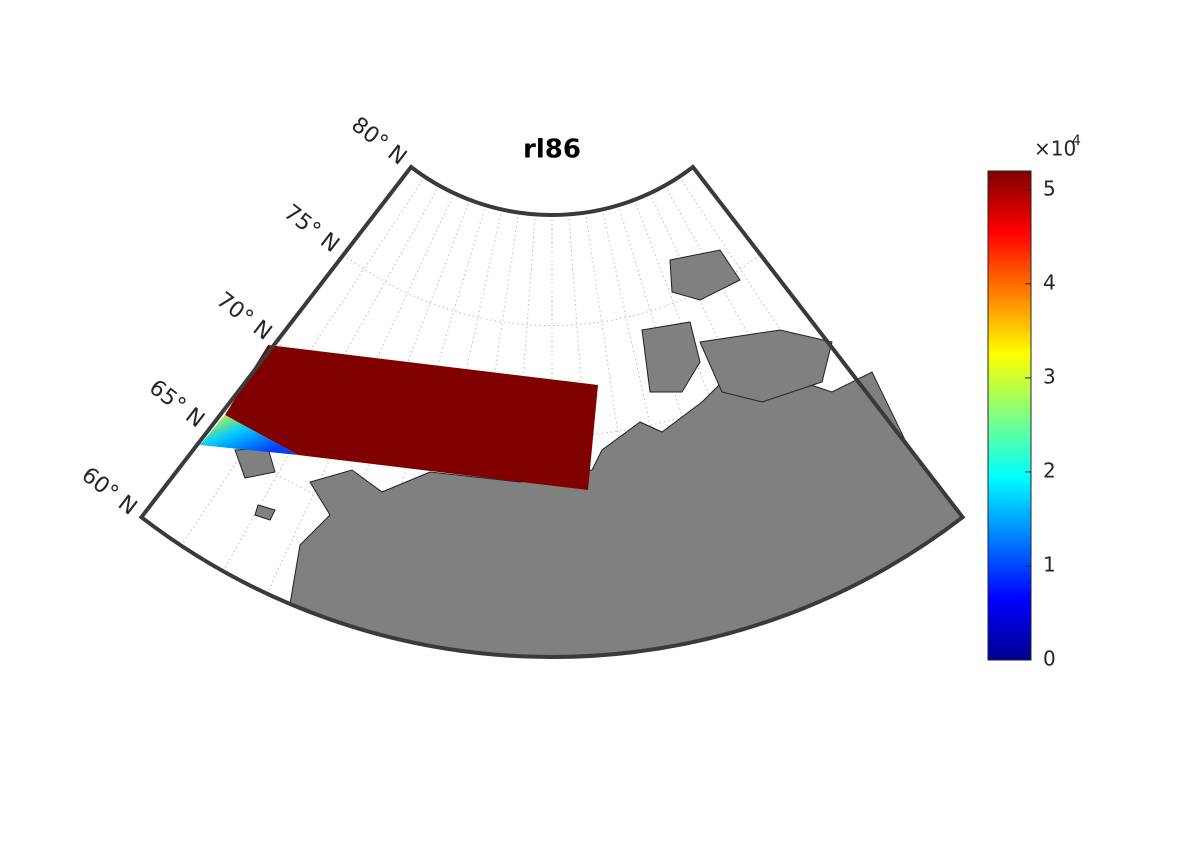 Image resolution: width=1188 pixels, height=860 pixels. What do you see at coordinates (552, 150) in the screenshot?
I see `map-title: rl86` at bounding box center [552, 150].